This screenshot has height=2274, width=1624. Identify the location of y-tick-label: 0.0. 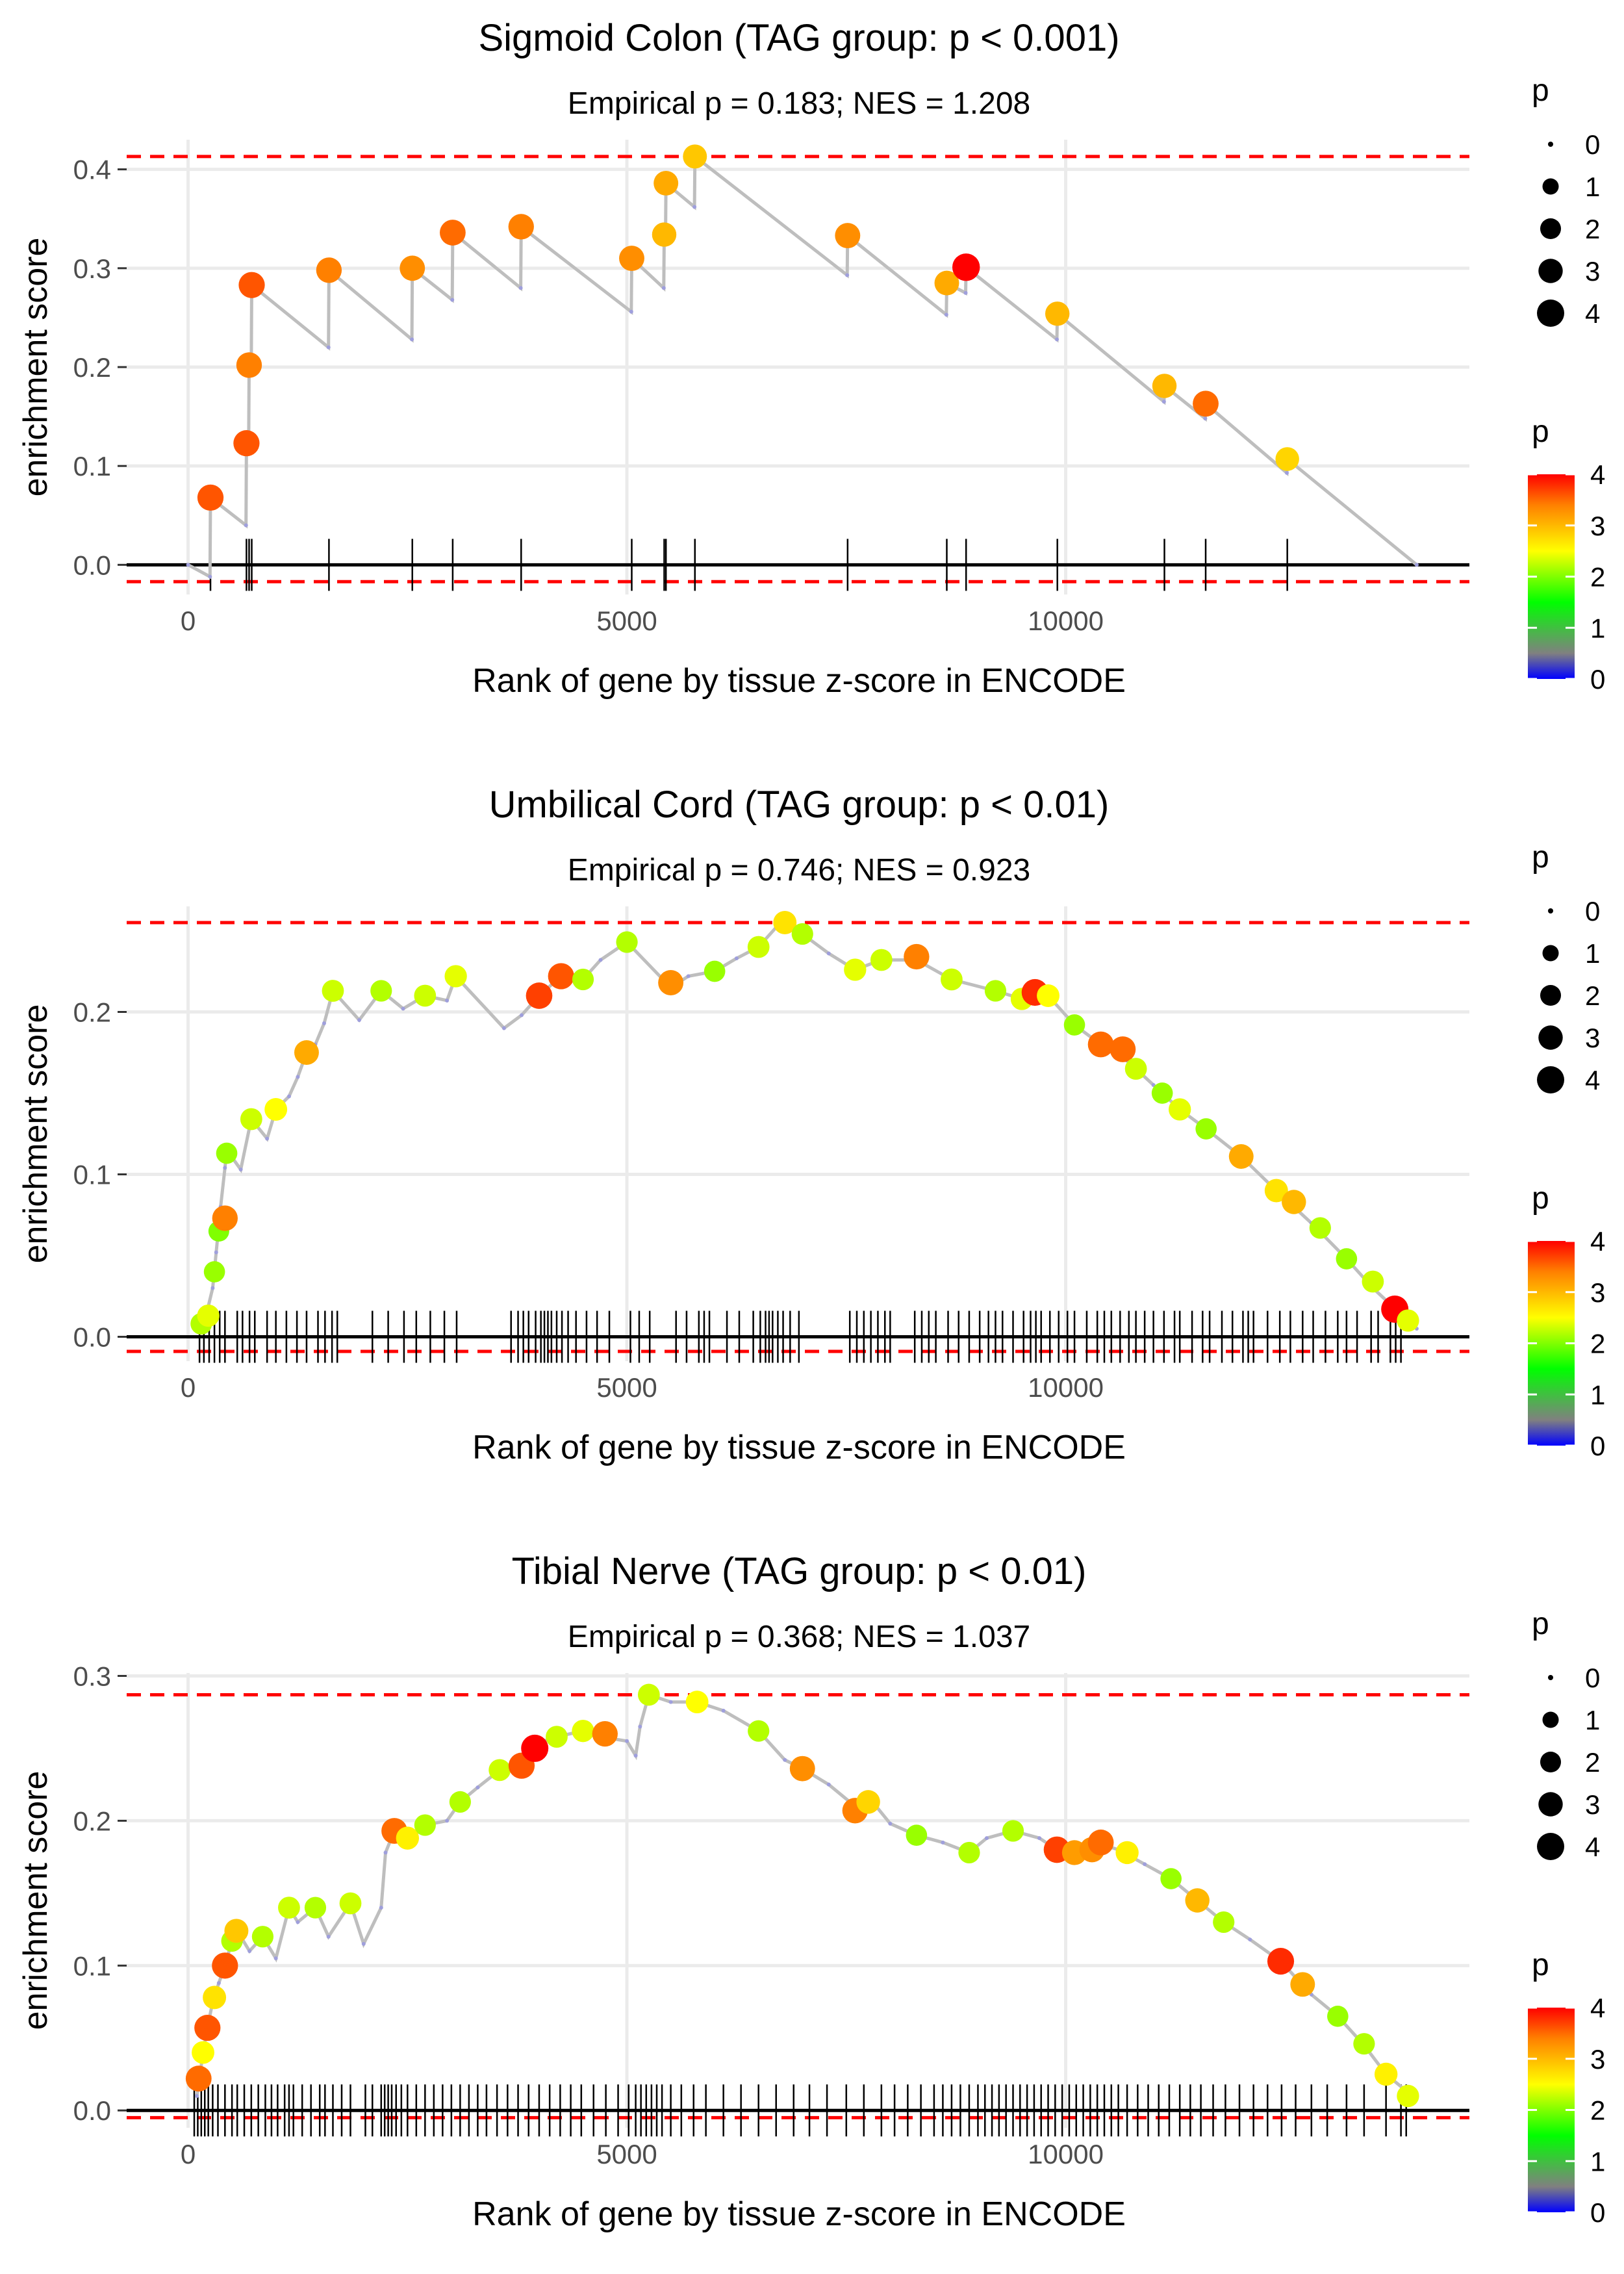
(92, 2110).